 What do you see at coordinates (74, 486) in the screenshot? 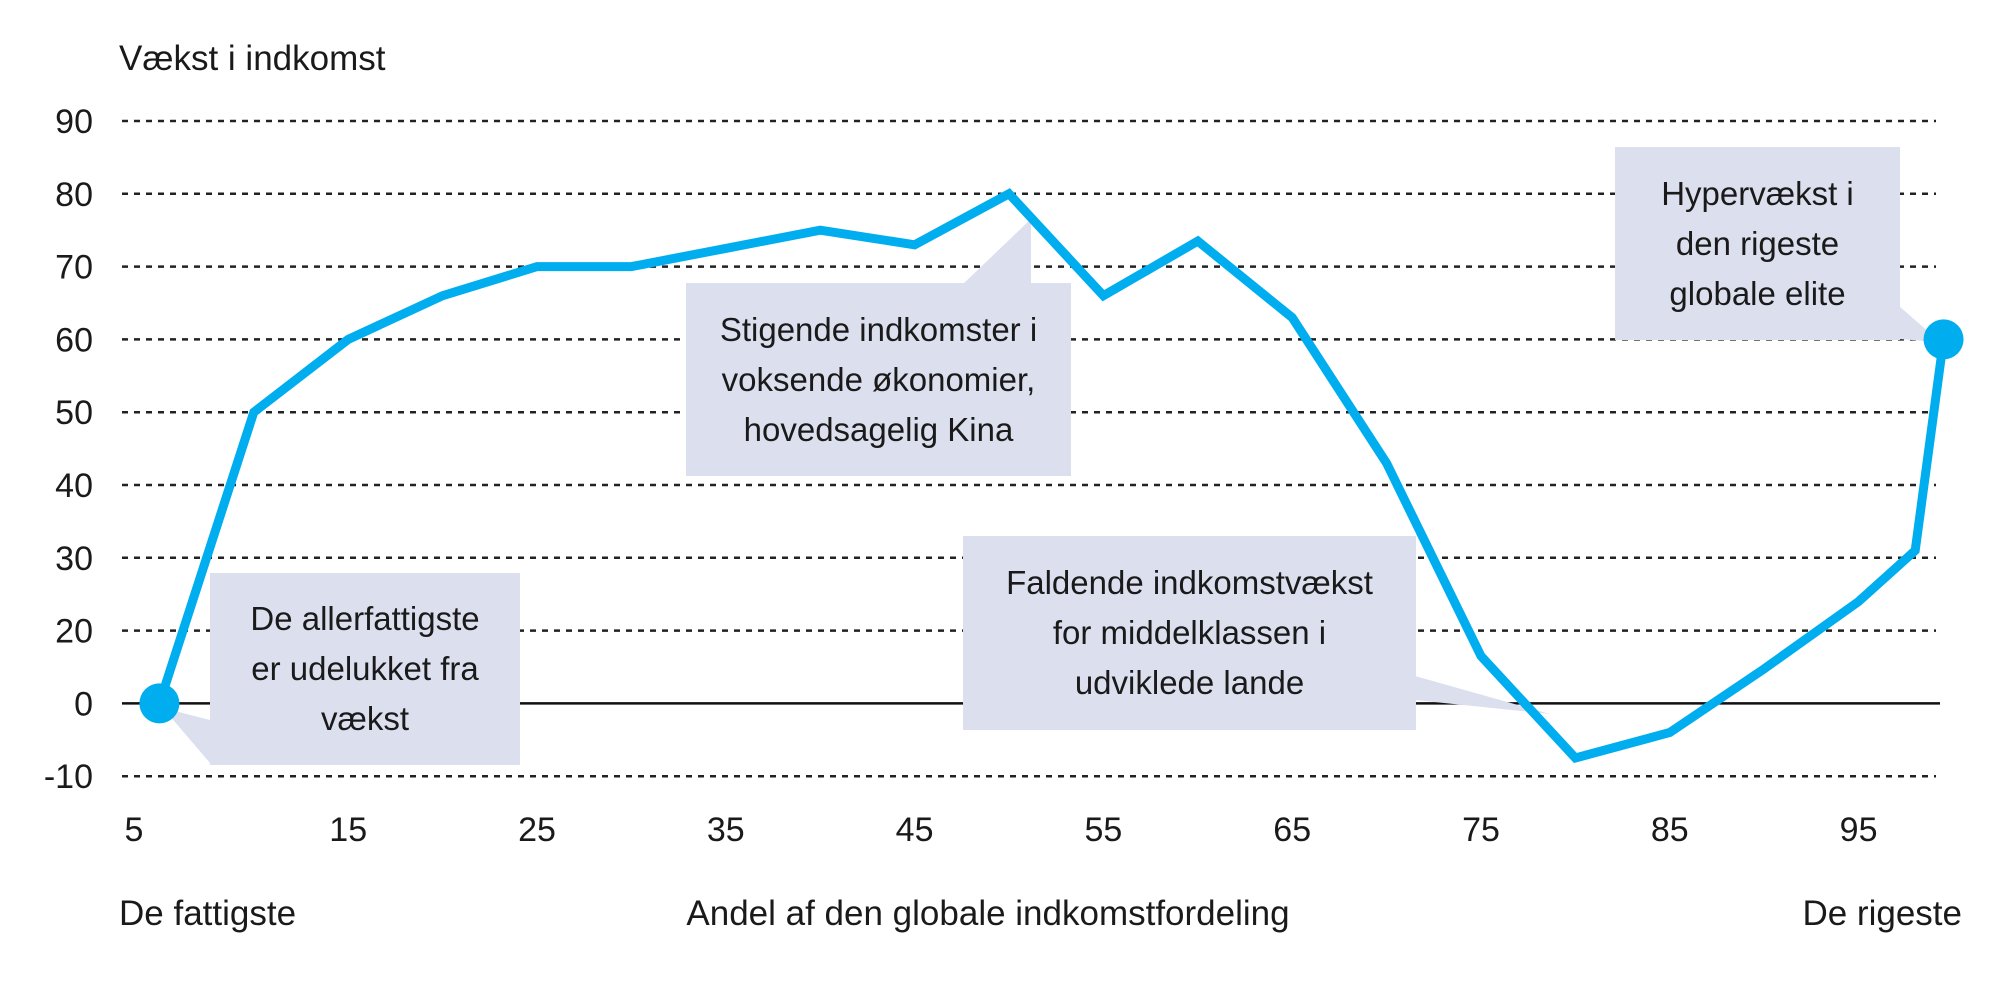
I see `y-tick-label: 40` at bounding box center [74, 486].